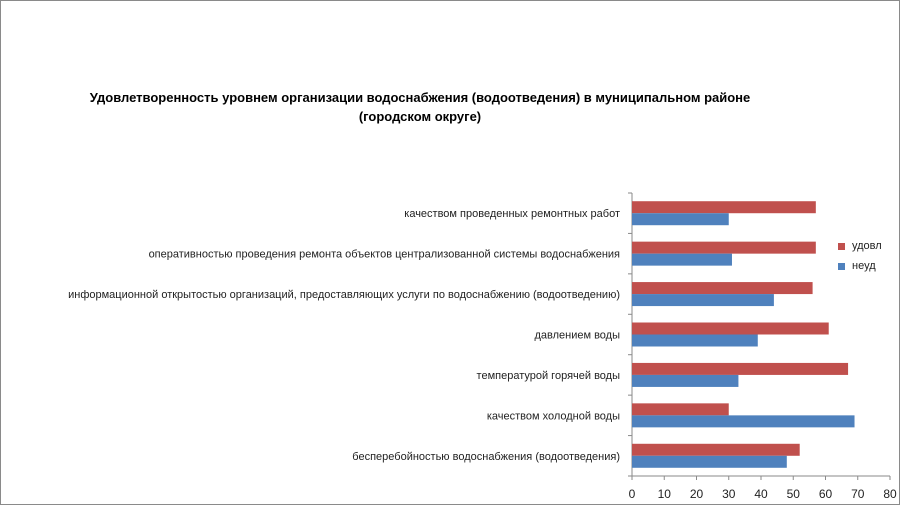 Image resolution: width=900 pixels, height=505 pixels. What do you see at coordinates (697, 494) in the screenshot?
I see `x-tick-label: 20` at bounding box center [697, 494].